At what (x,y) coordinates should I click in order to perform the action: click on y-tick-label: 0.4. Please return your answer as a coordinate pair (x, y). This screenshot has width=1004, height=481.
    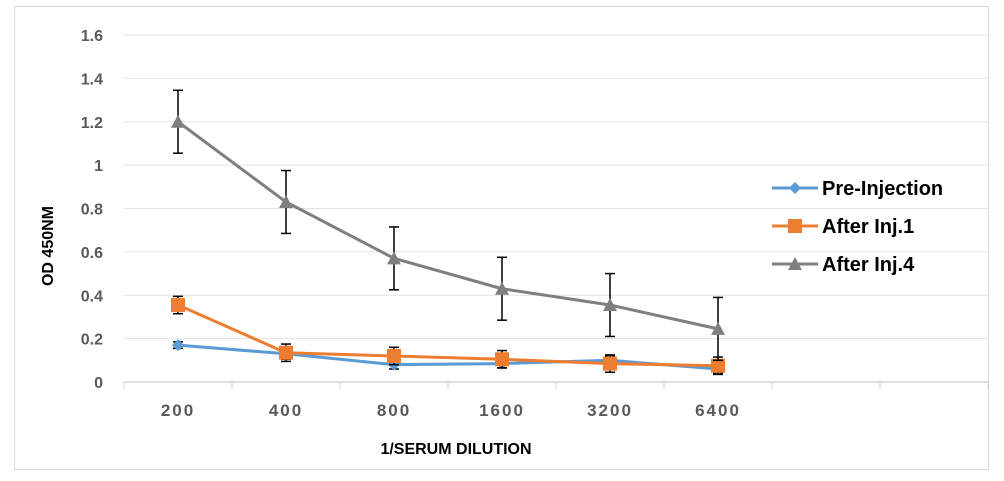
    Looking at the image, I should click on (92, 296).